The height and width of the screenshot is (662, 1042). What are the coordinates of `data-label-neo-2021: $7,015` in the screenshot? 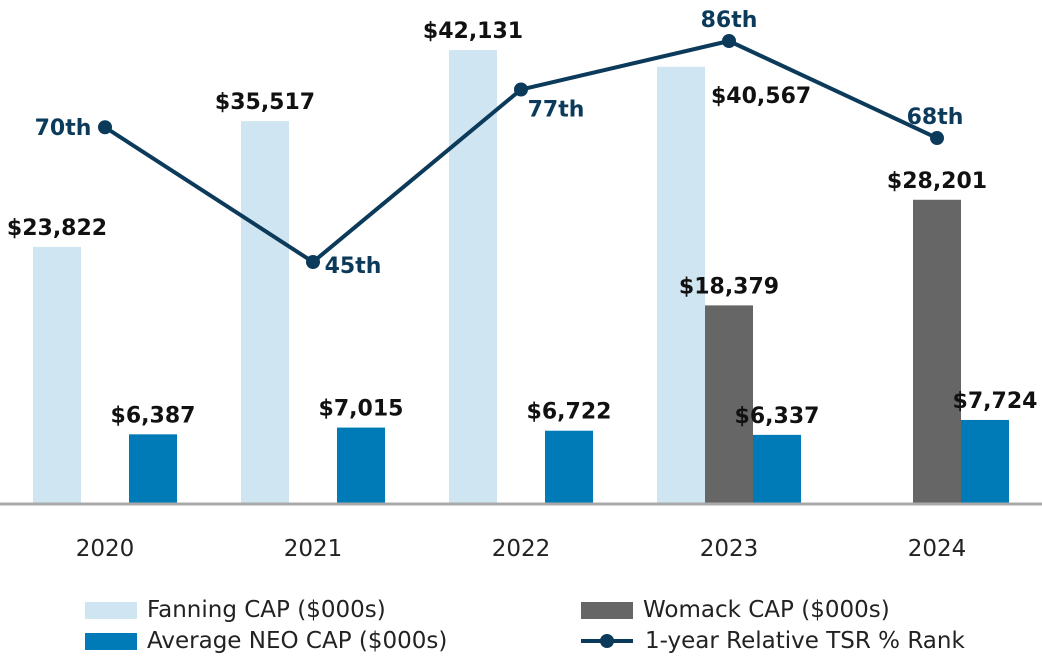 It's located at (361, 409).